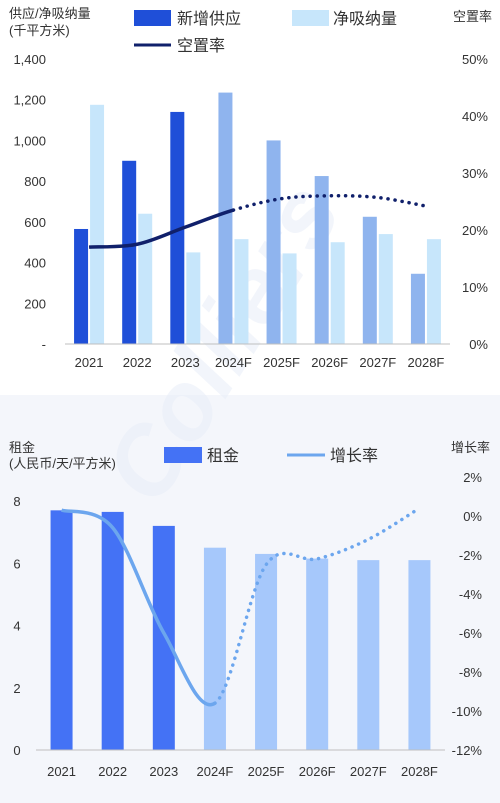  What do you see at coordinates (377, 362) in the screenshot?
I see `chart1-x-tick-label: 2027F` at bounding box center [377, 362].